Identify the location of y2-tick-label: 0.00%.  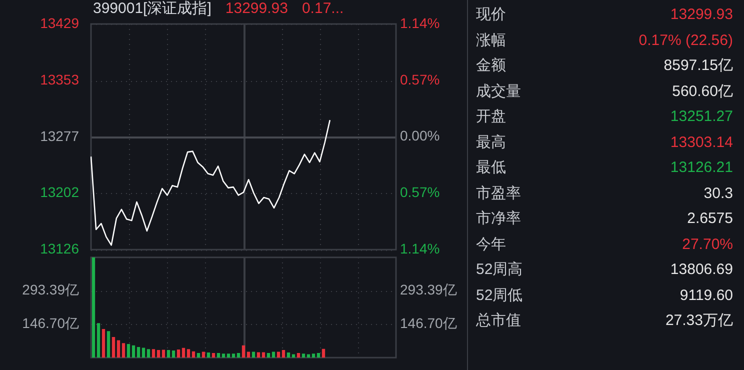
(420, 136).